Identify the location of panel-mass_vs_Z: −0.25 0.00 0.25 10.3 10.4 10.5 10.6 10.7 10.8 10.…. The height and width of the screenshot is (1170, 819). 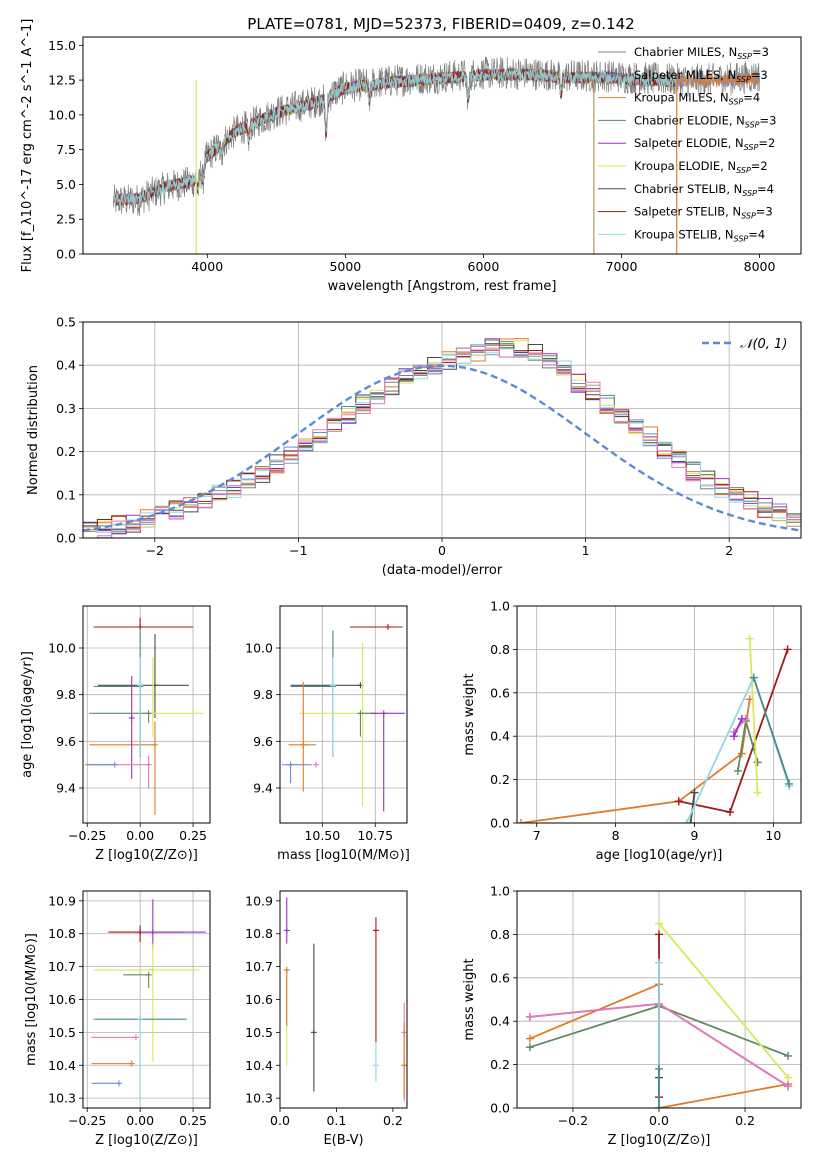
(117, 1019).